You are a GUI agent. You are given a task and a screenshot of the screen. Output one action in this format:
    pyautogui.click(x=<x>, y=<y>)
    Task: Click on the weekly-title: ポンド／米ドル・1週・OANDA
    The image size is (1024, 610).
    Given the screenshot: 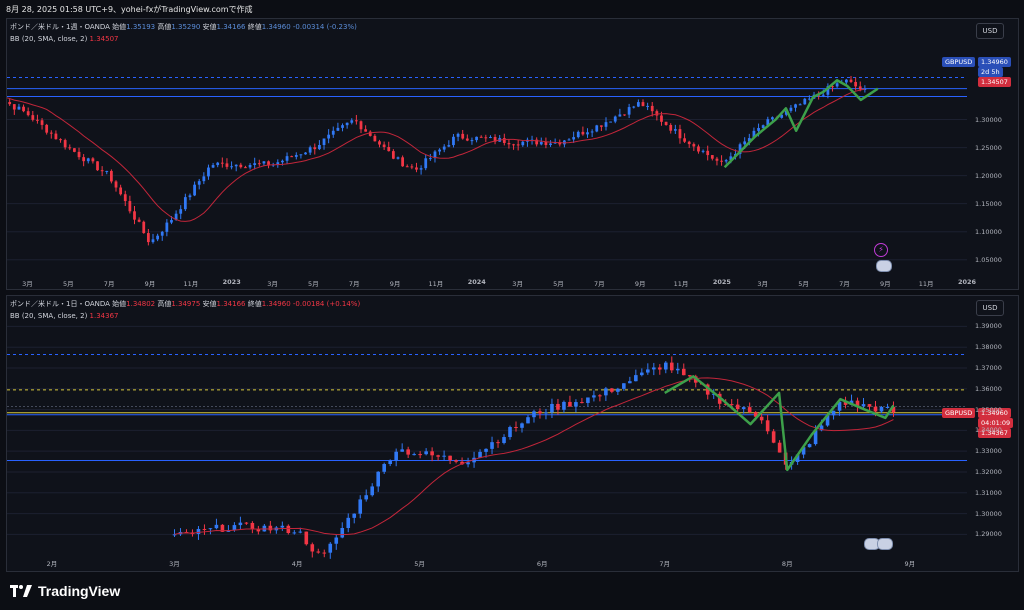 What is the action you would take?
    pyautogui.click(x=60, y=27)
    